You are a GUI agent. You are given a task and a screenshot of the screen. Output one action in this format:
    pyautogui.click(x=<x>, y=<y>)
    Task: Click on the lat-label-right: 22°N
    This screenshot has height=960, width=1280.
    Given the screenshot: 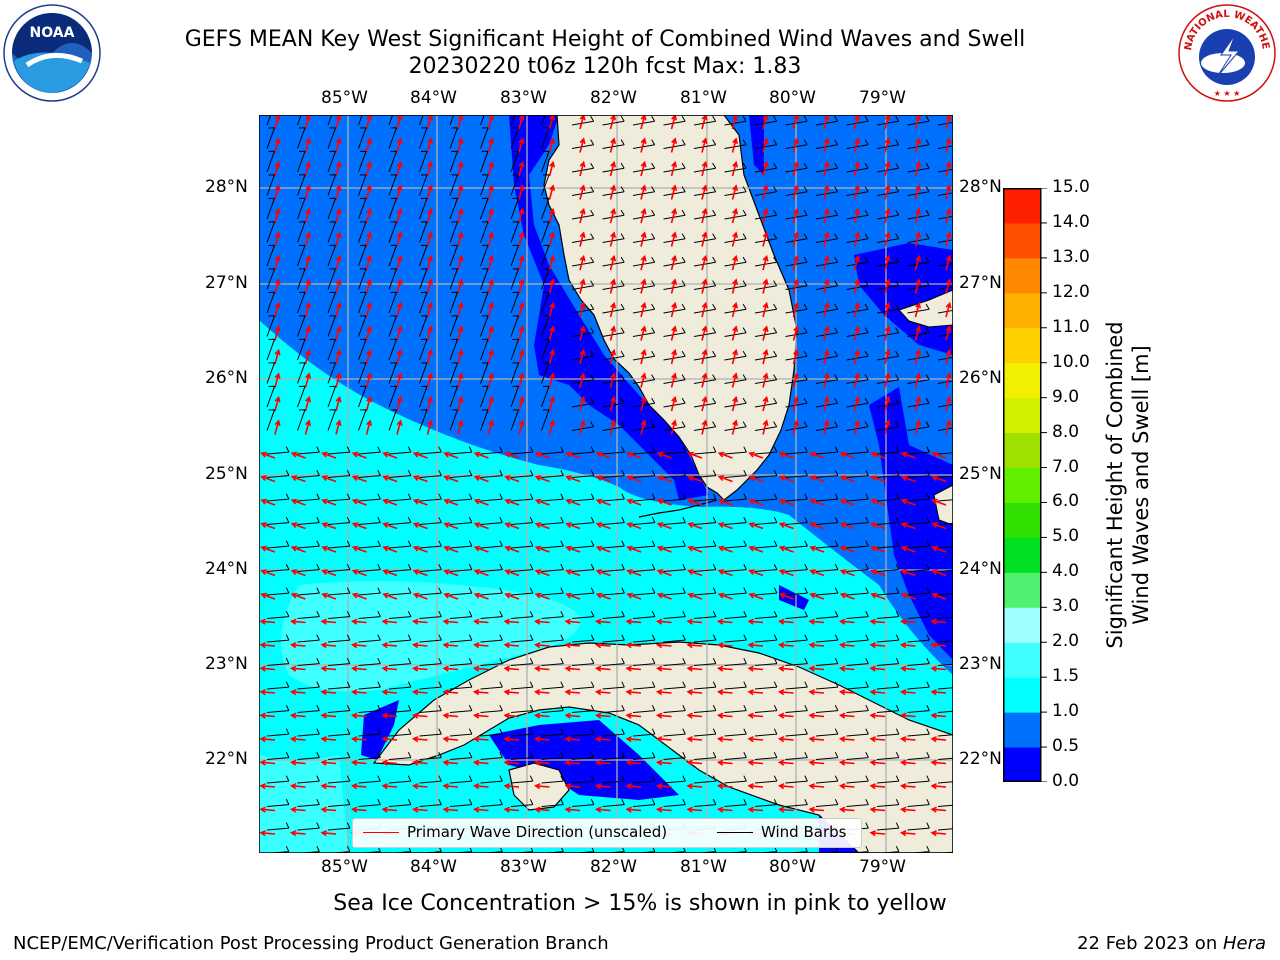 What is the action you would take?
    pyautogui.click(x=980, y=759)
    